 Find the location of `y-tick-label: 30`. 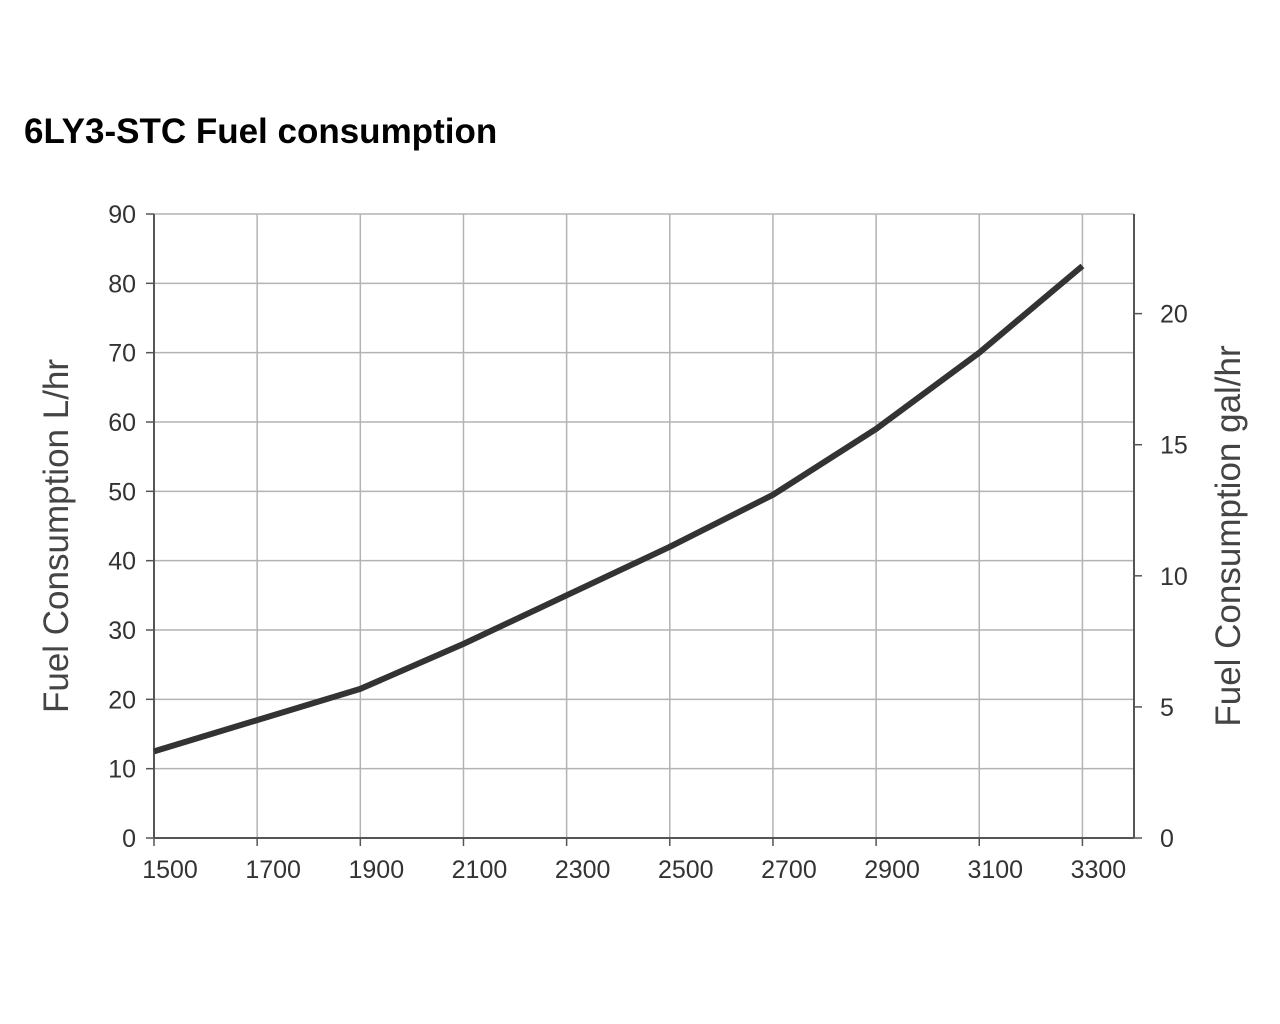

y-tick-label: 30 is located at coordinates (122, 631).